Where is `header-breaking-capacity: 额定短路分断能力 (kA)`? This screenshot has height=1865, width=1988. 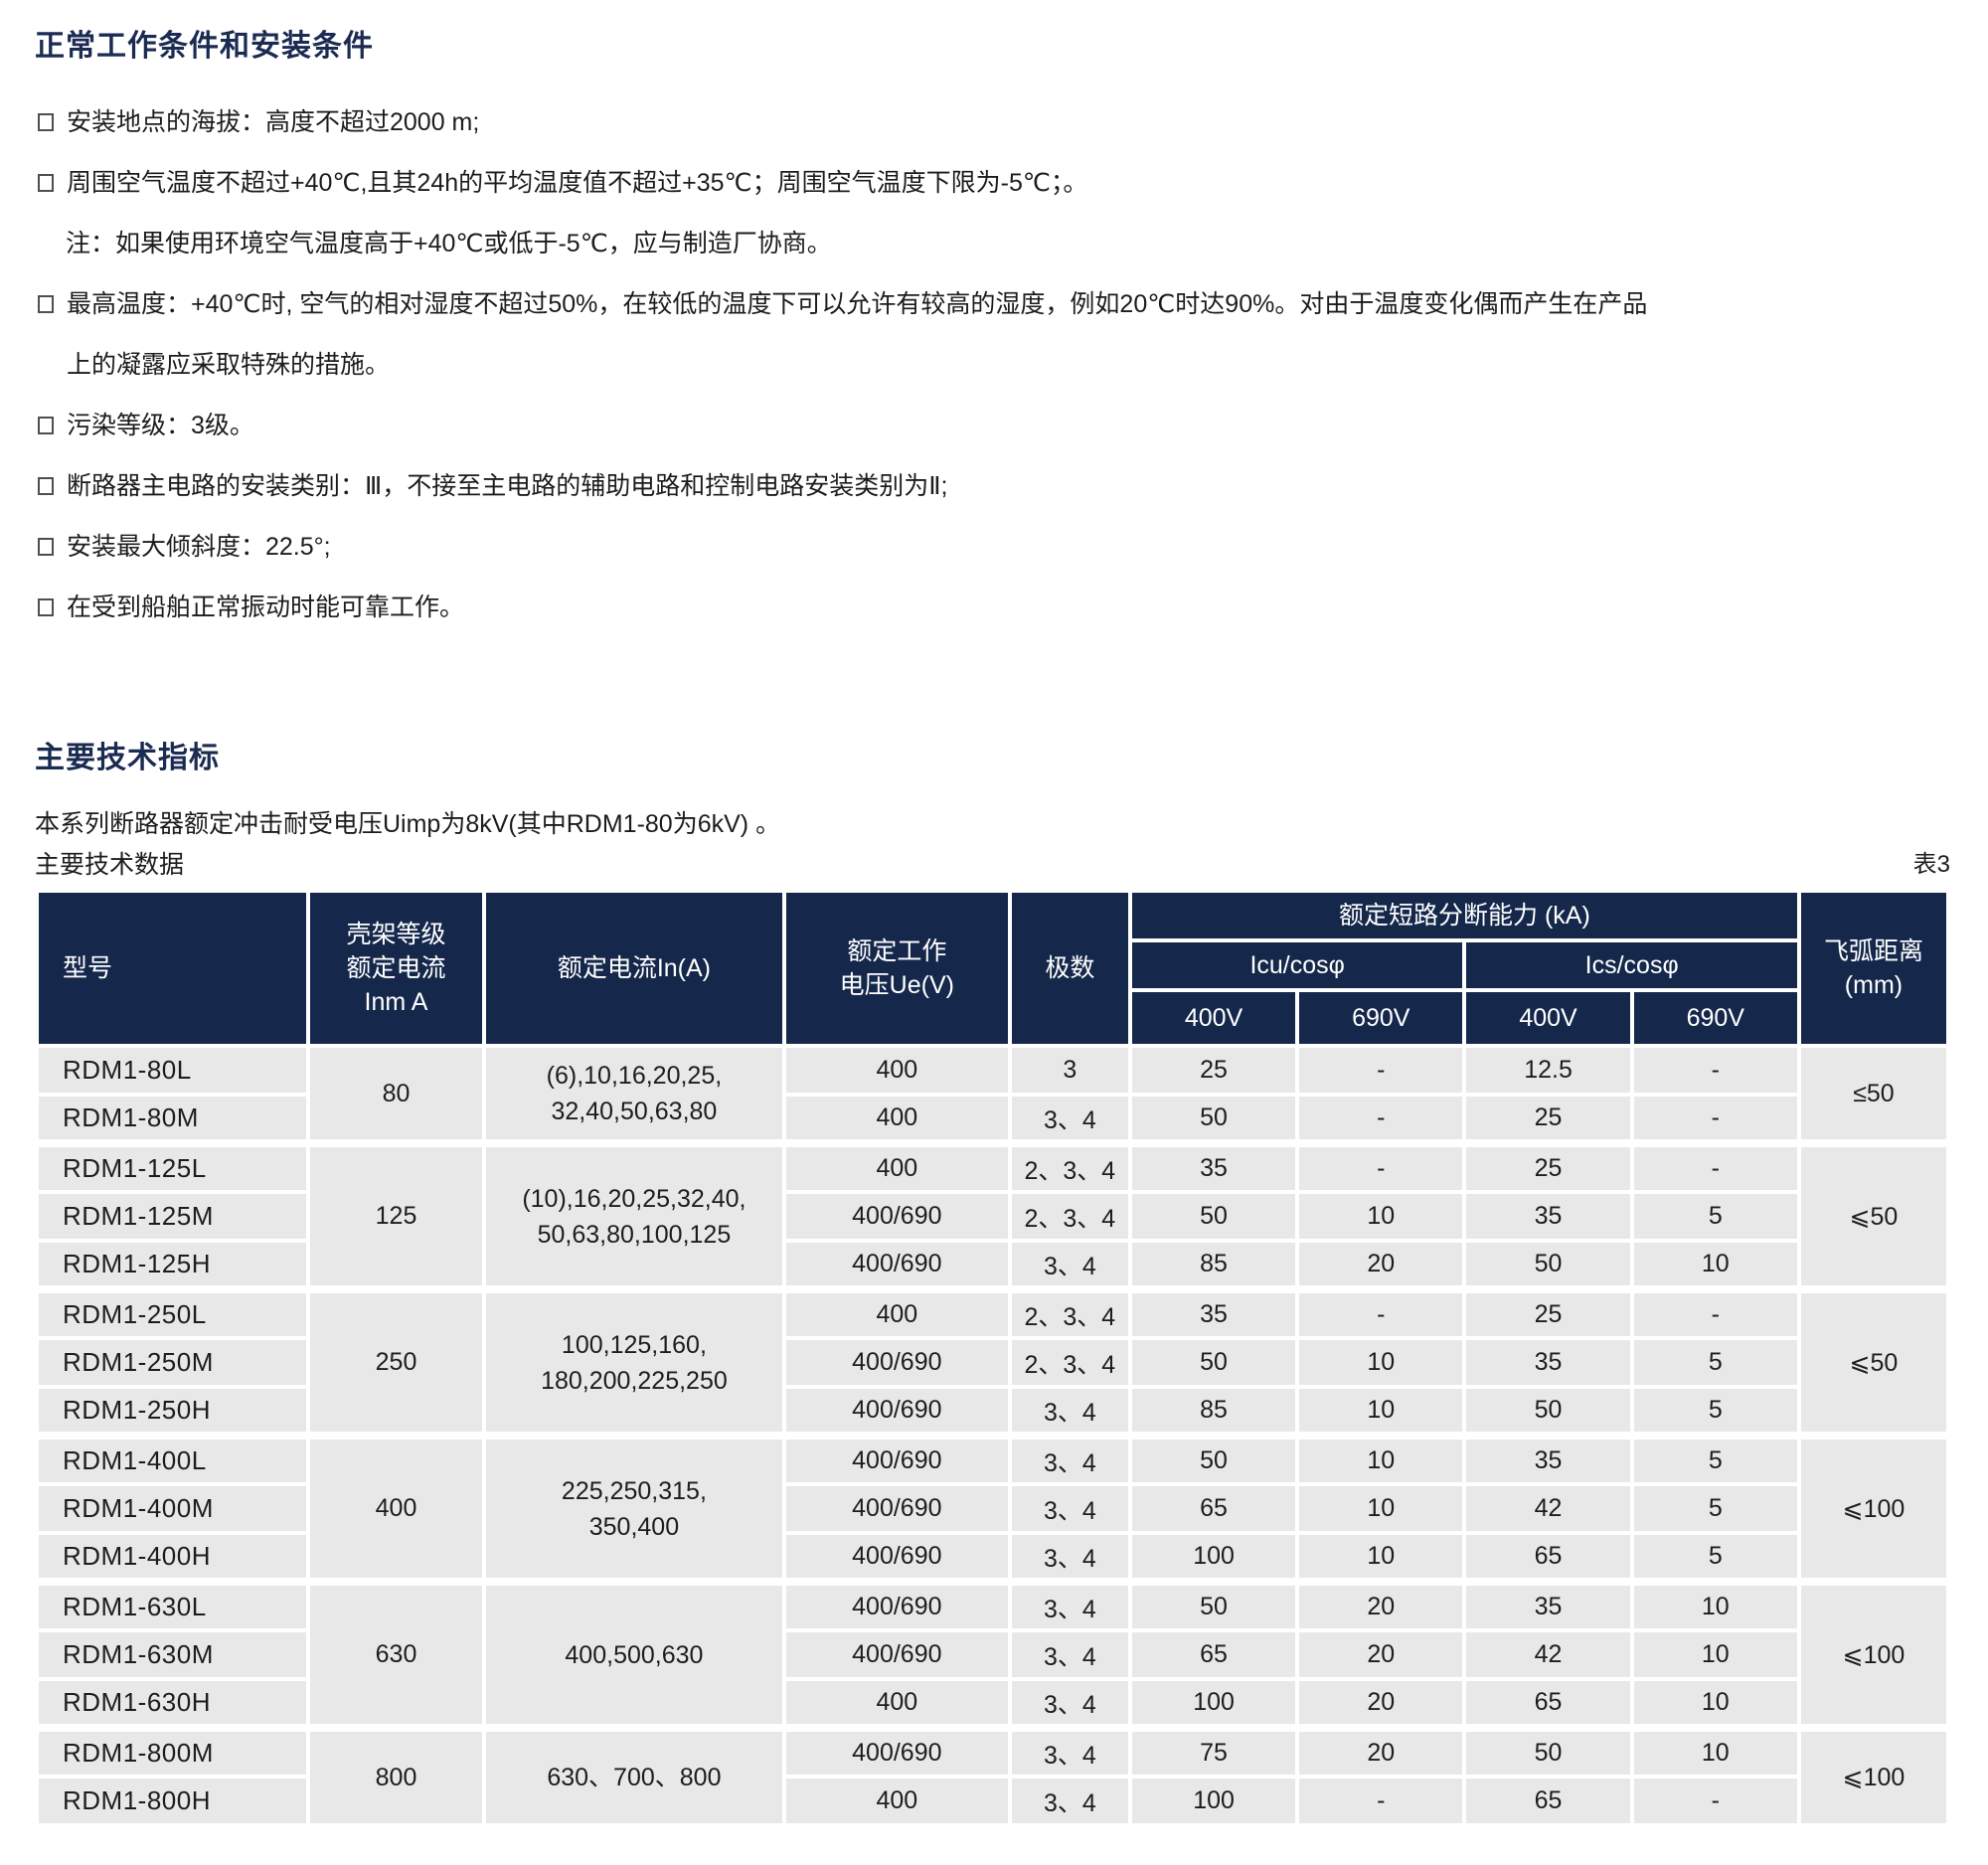 header-breaking-capacity: 额定短路分断能力 (kA) is located at coordinates (1464, 915).